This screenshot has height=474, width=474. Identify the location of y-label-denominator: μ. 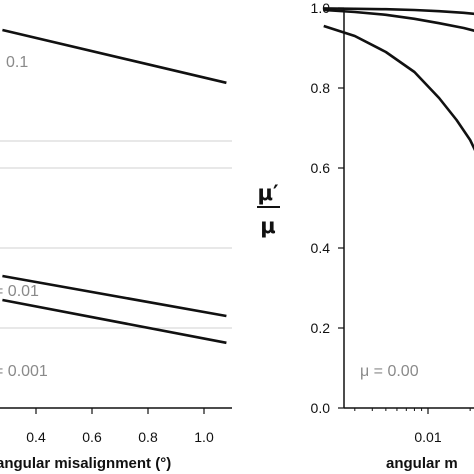
(267, 226).